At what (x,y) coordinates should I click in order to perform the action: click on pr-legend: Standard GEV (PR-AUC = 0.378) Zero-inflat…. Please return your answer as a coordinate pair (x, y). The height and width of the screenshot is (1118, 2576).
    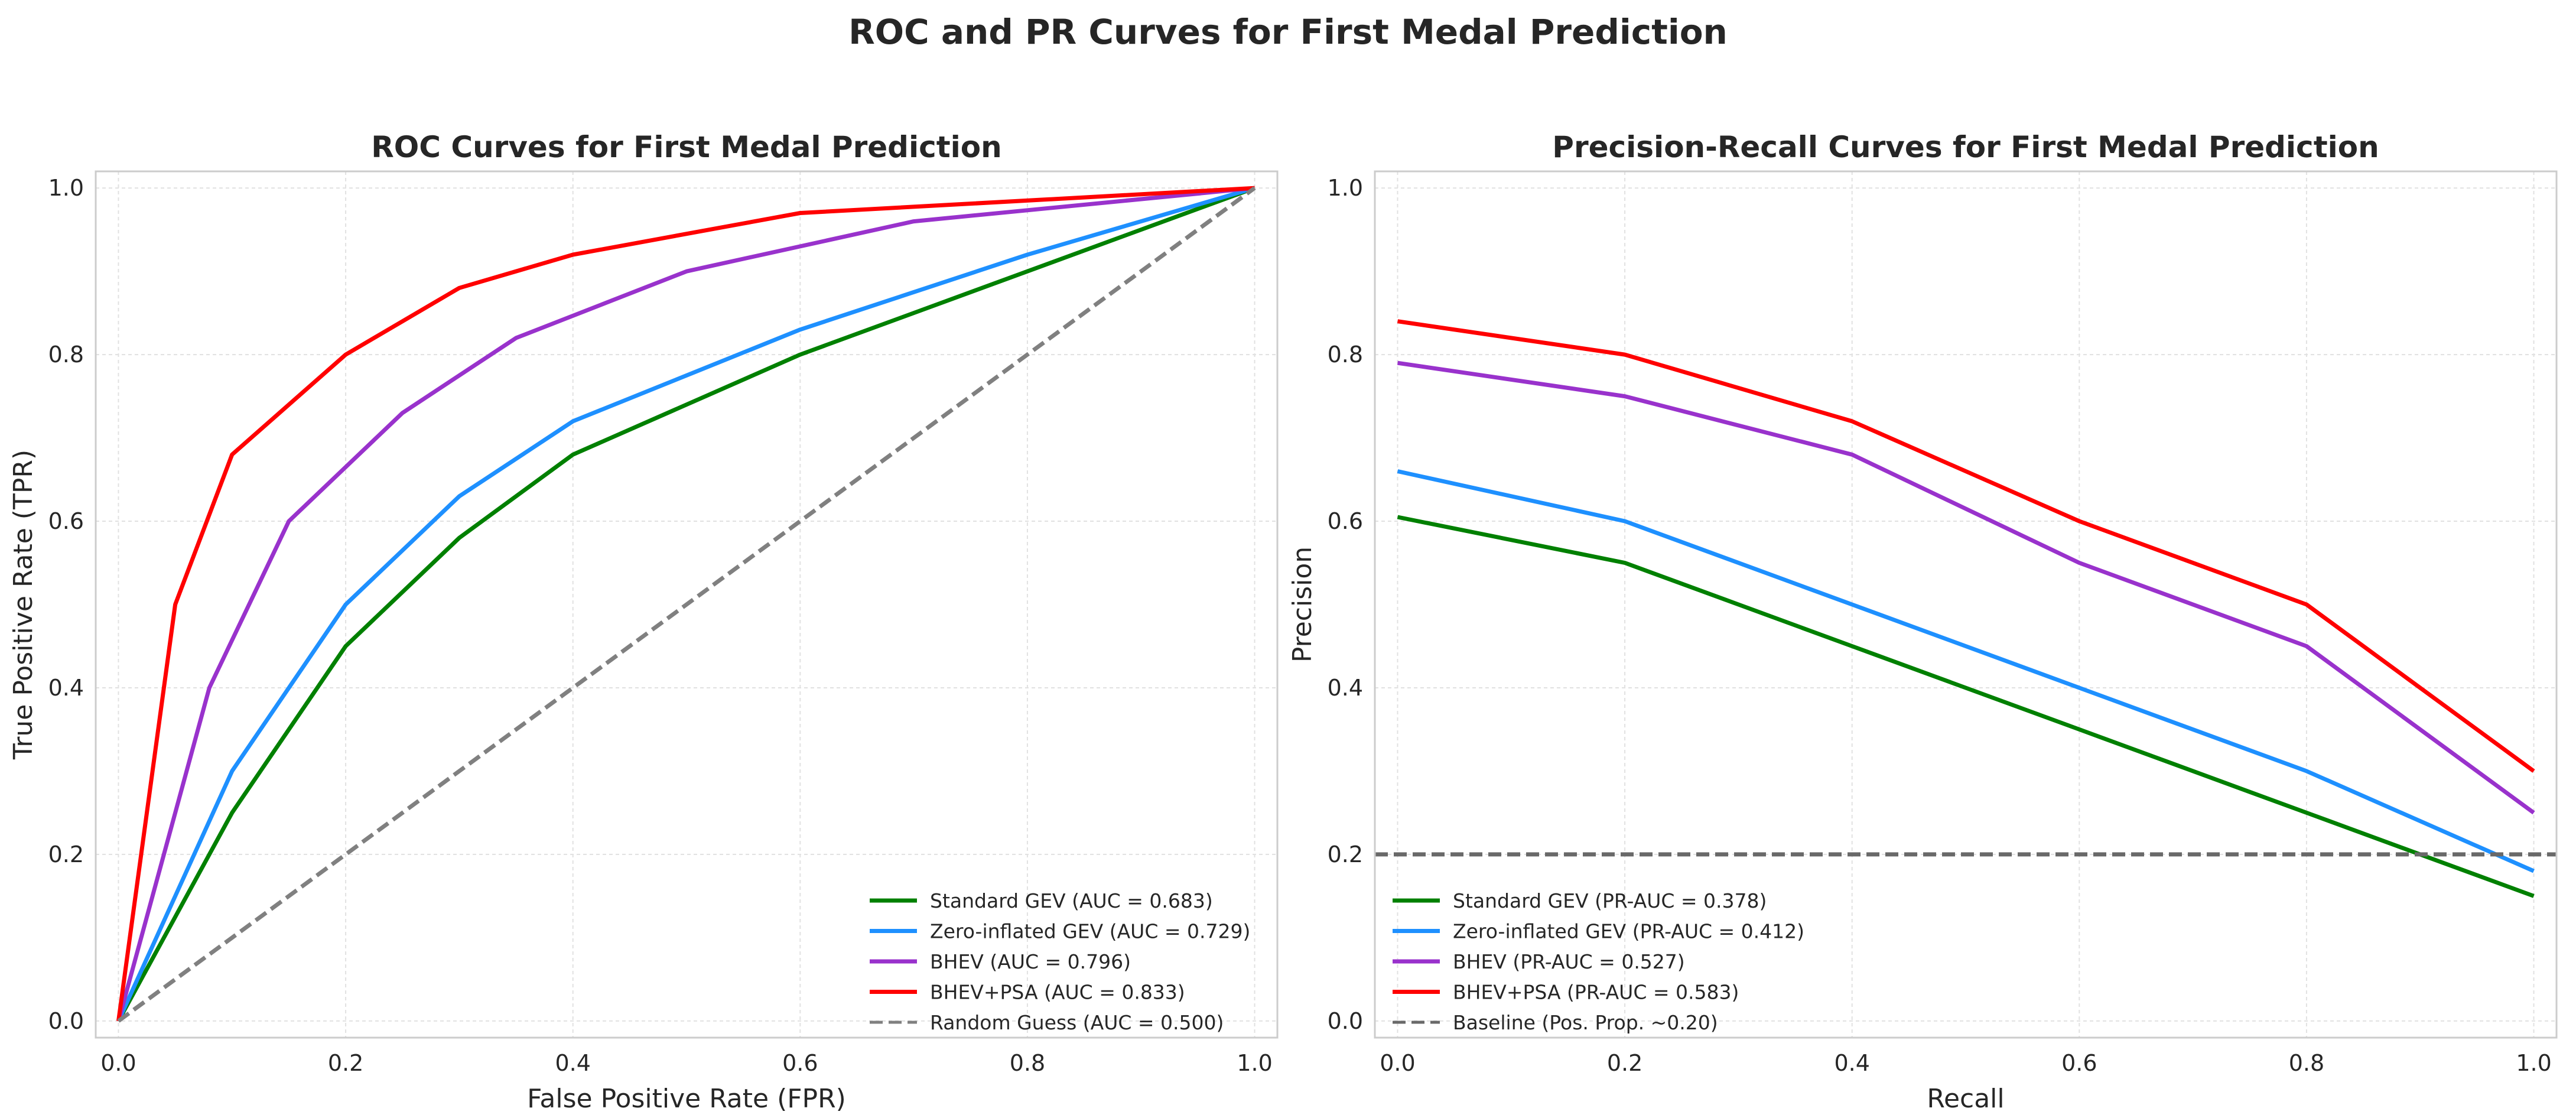
    Looking at the image, I should click on (1598, 962).